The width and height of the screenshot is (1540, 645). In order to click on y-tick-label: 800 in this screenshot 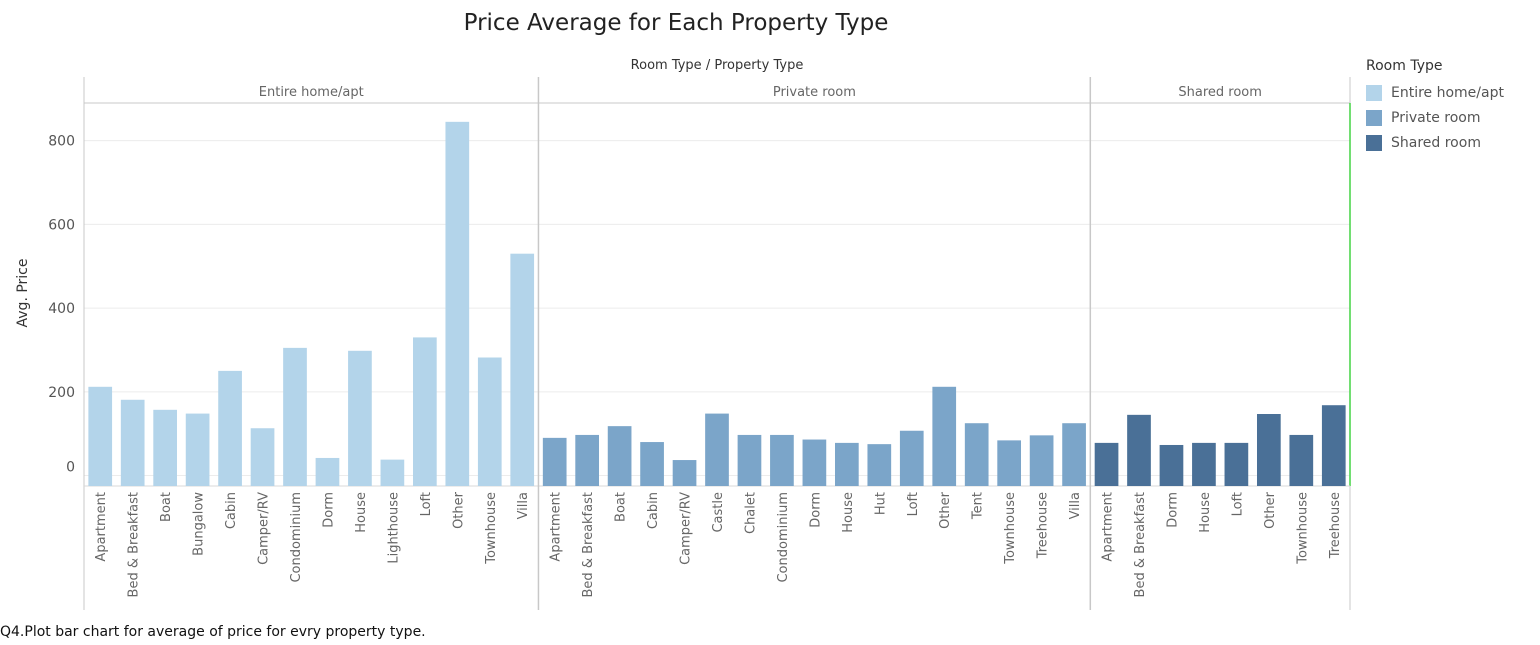, I will do `click(61, 142)`.